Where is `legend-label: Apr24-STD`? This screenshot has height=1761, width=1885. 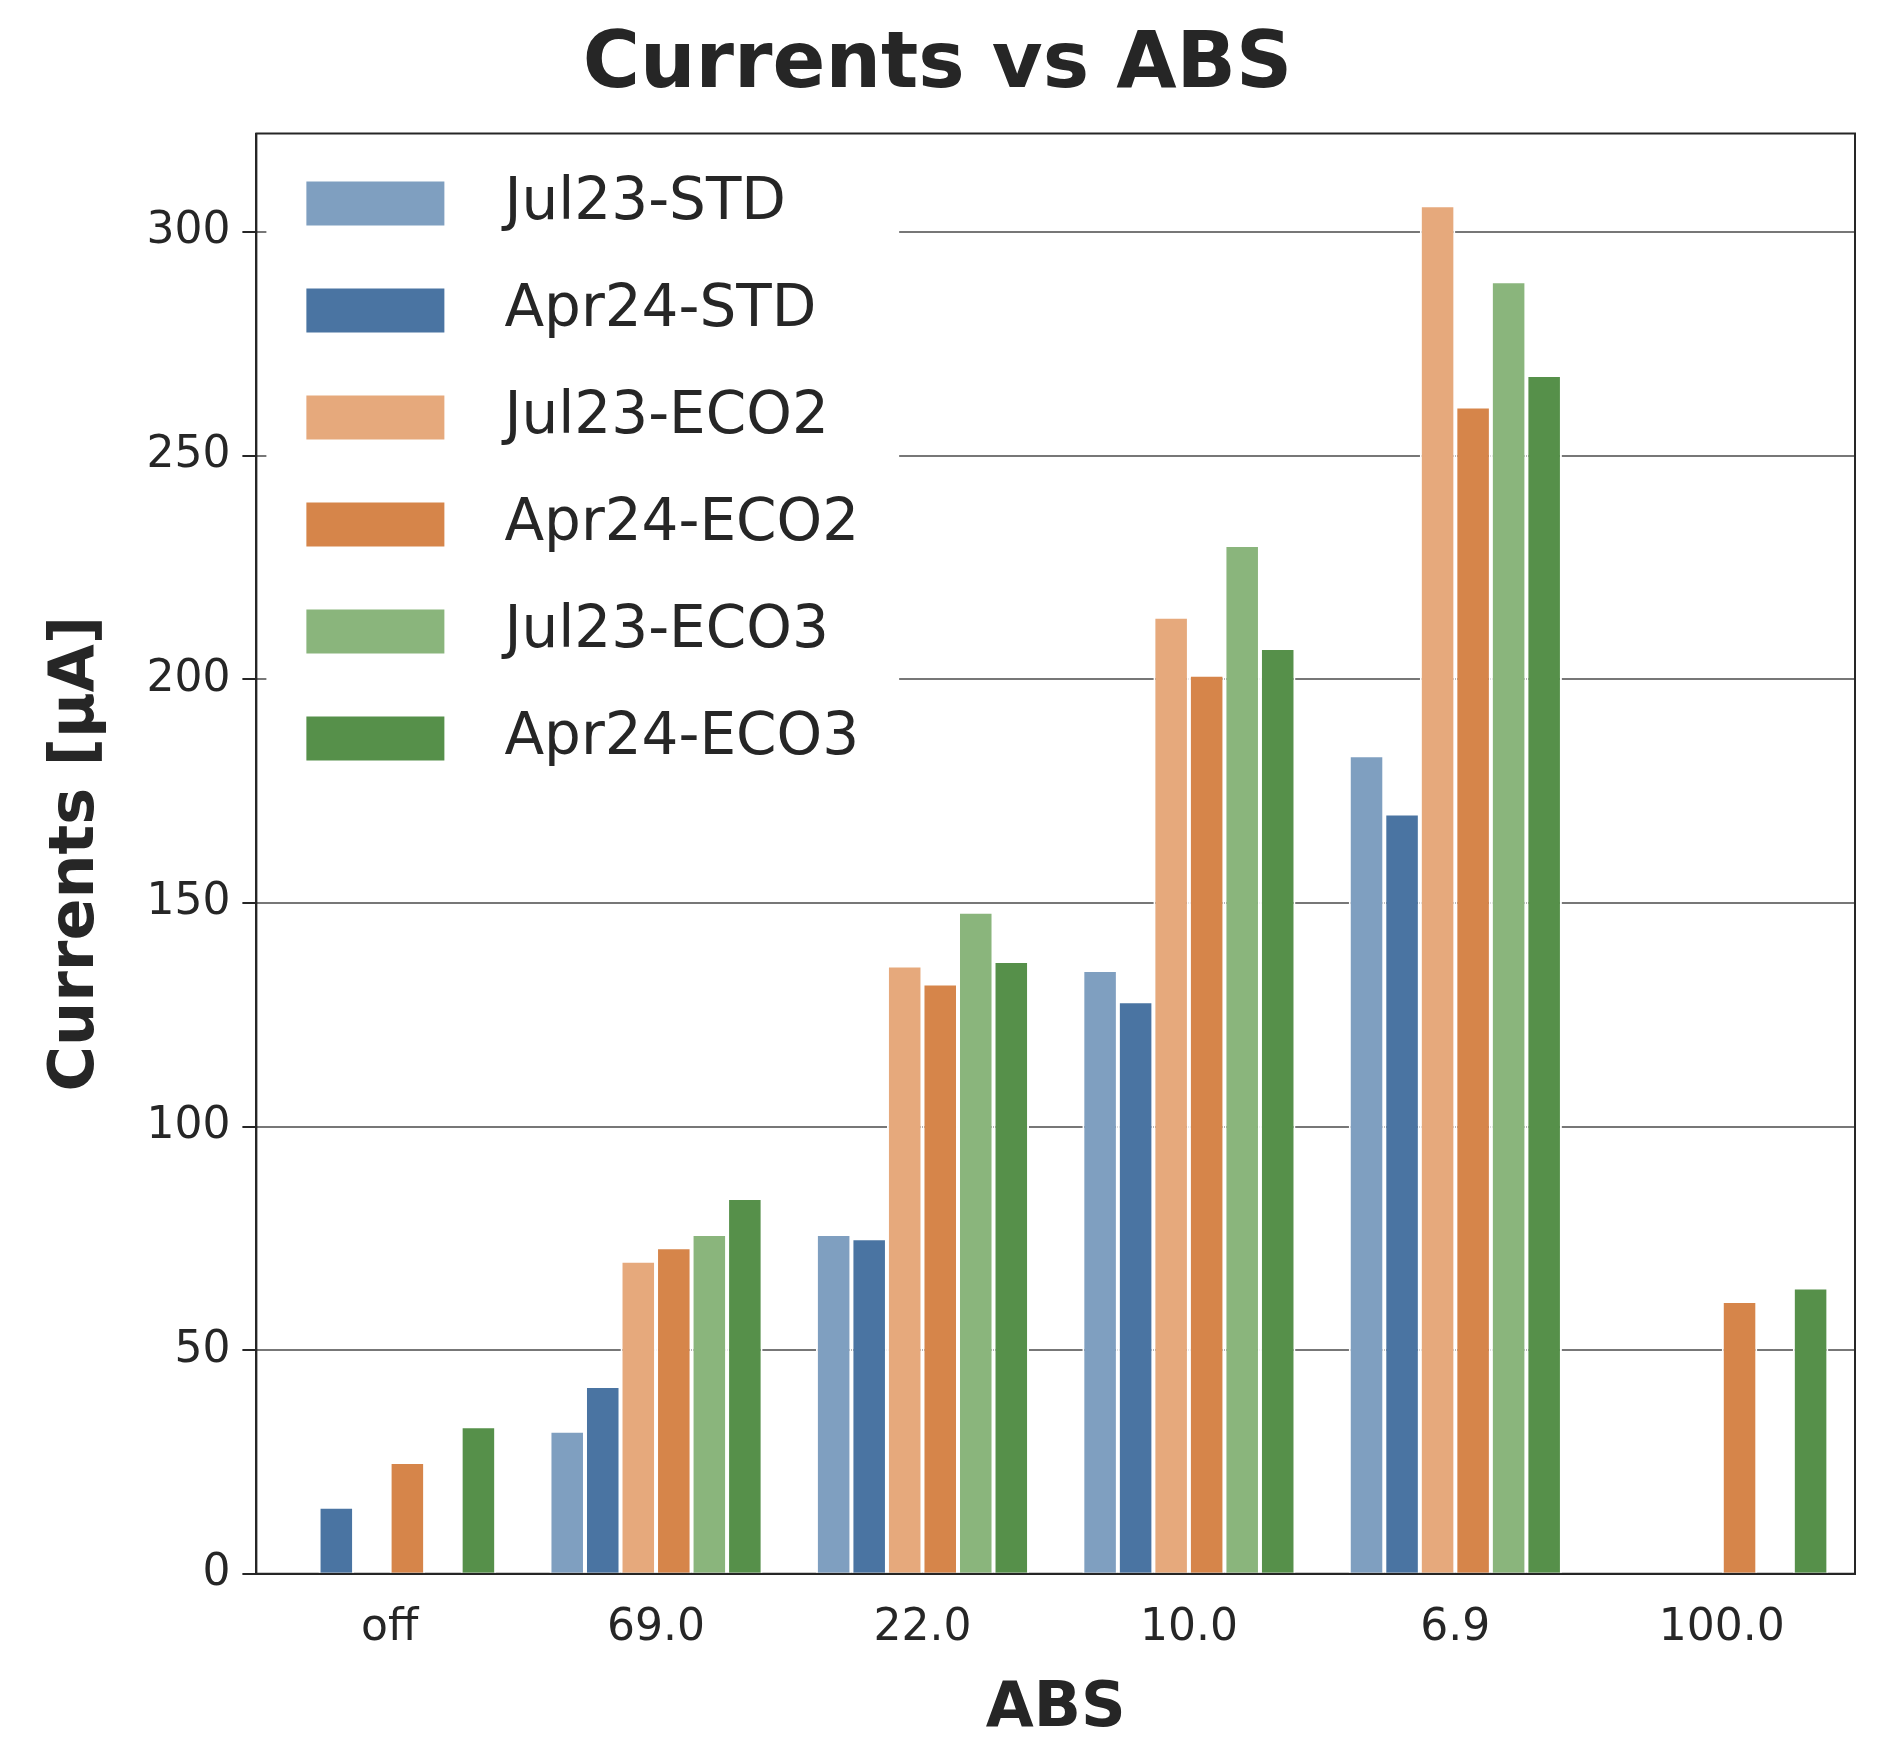
legend-label: Apr24-STD is located at coordinates (660, 305).